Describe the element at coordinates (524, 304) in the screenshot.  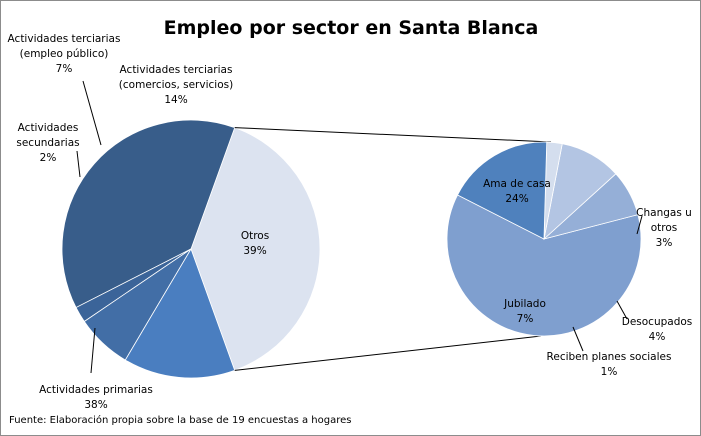
I see `data-label-jubilado-line: Jubilado` at that location.